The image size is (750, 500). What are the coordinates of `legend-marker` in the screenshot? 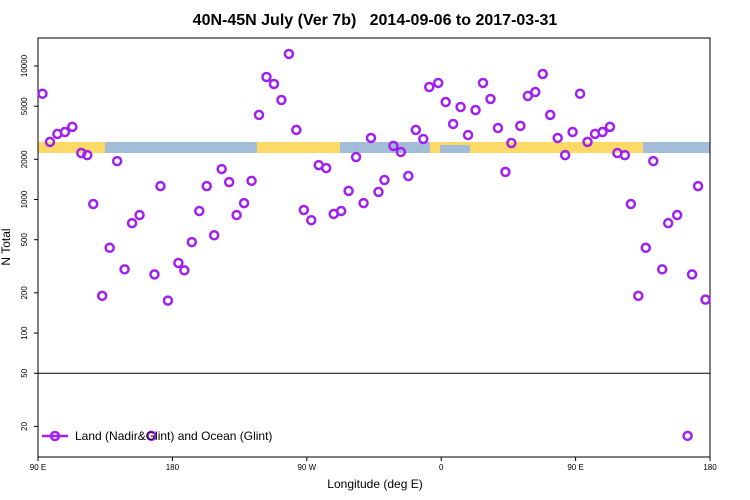 It's located at (55, 436).